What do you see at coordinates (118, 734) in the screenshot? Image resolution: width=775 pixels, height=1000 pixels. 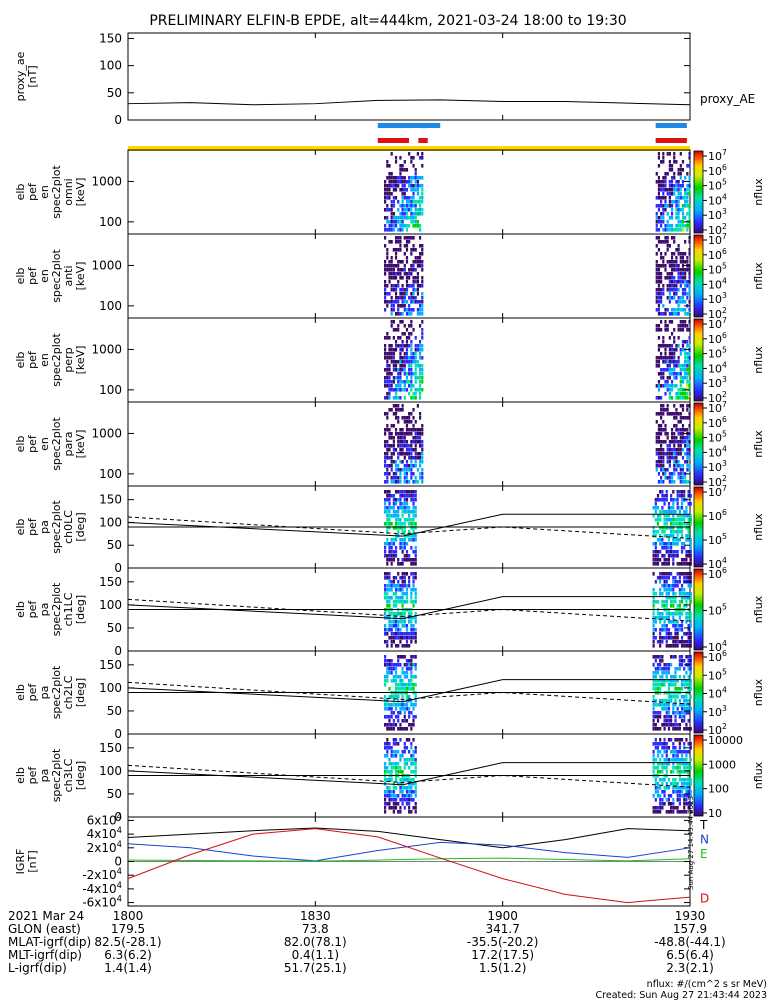 I see `y-tick-label: 0` at bounding box center [118, 734].